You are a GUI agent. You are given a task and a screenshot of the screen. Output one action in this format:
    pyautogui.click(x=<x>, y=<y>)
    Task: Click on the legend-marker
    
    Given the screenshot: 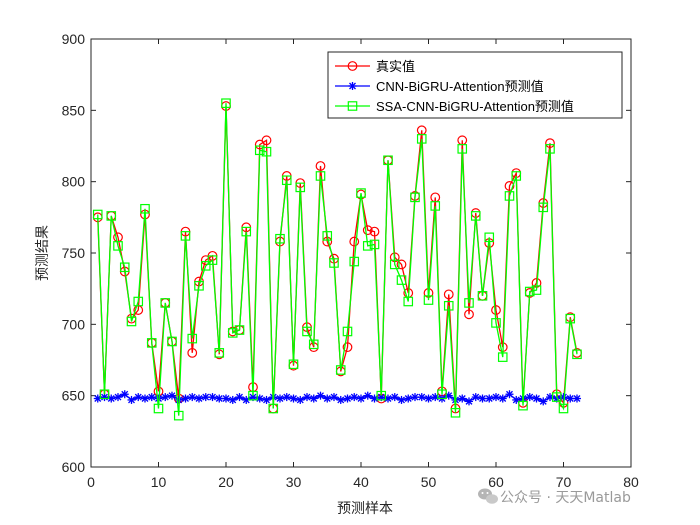 What is the action you would take?
    pyautogui.click(x=352, y=86)
    